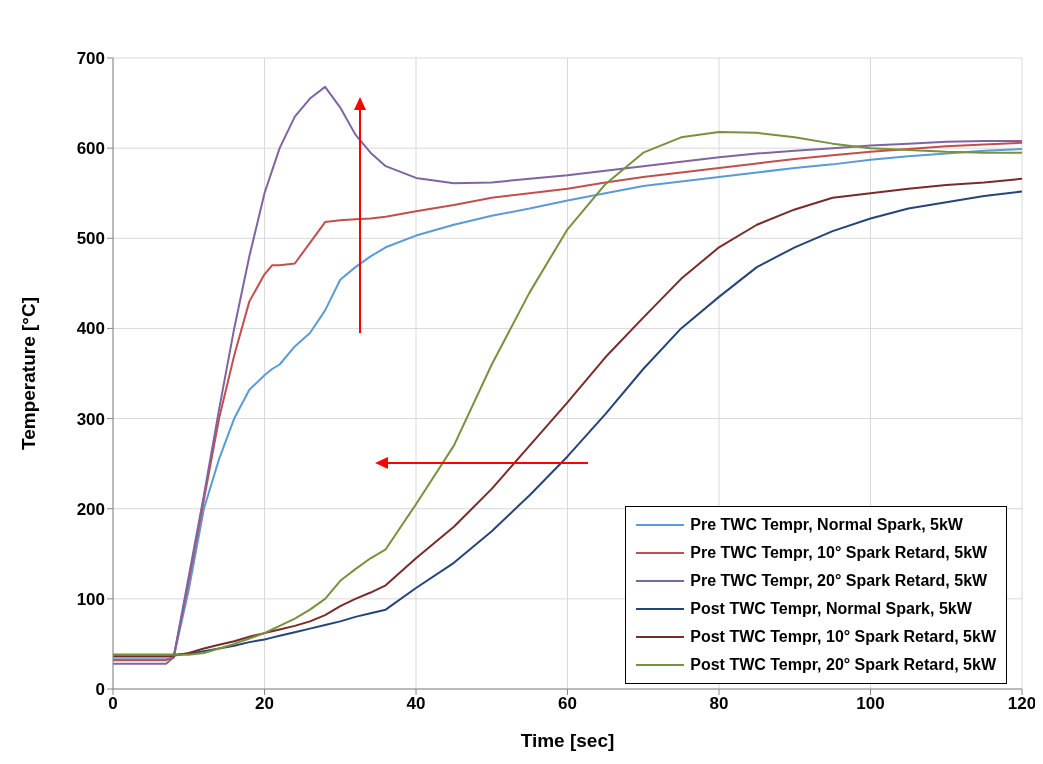 The image size is (1043, 764). What do you see at coordinates (100, 690) in the screenshot?
I see `y-tick-label: 0` at bounding box center [100, 690].